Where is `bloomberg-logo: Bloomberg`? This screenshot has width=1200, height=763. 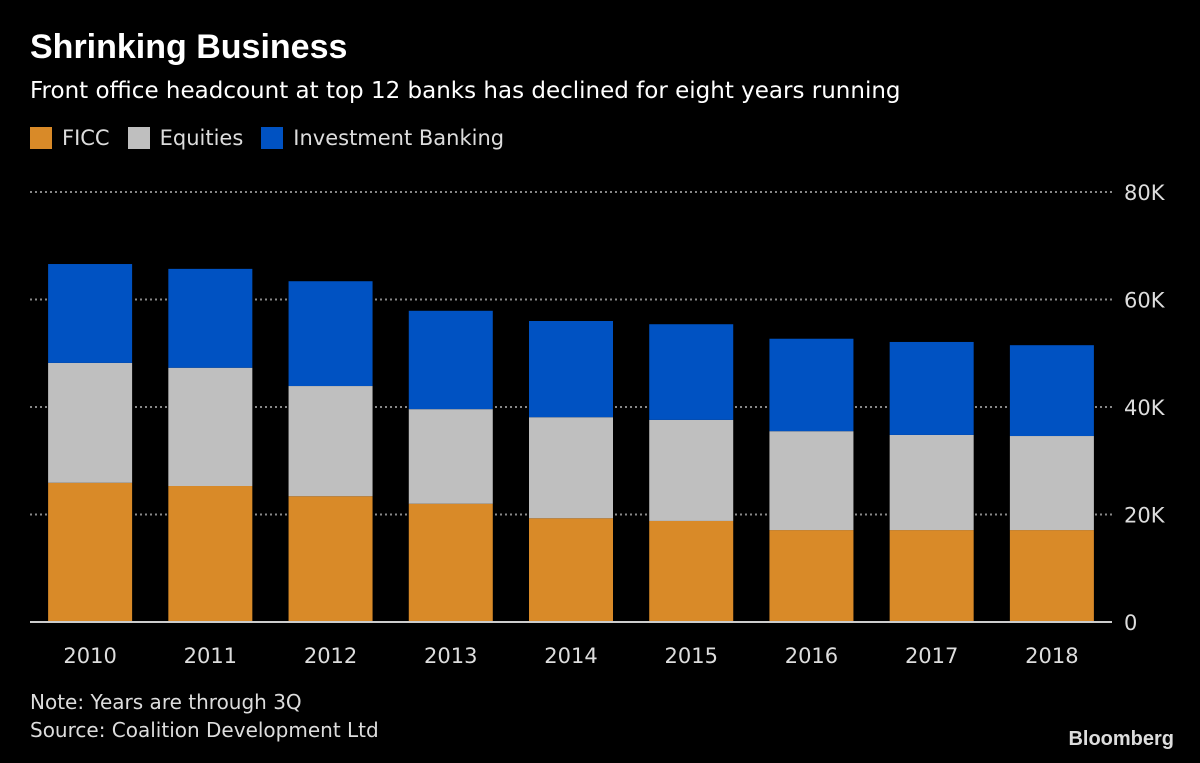
bloomberg-logo: Bloomberg is located at coordinates (1121, 739).